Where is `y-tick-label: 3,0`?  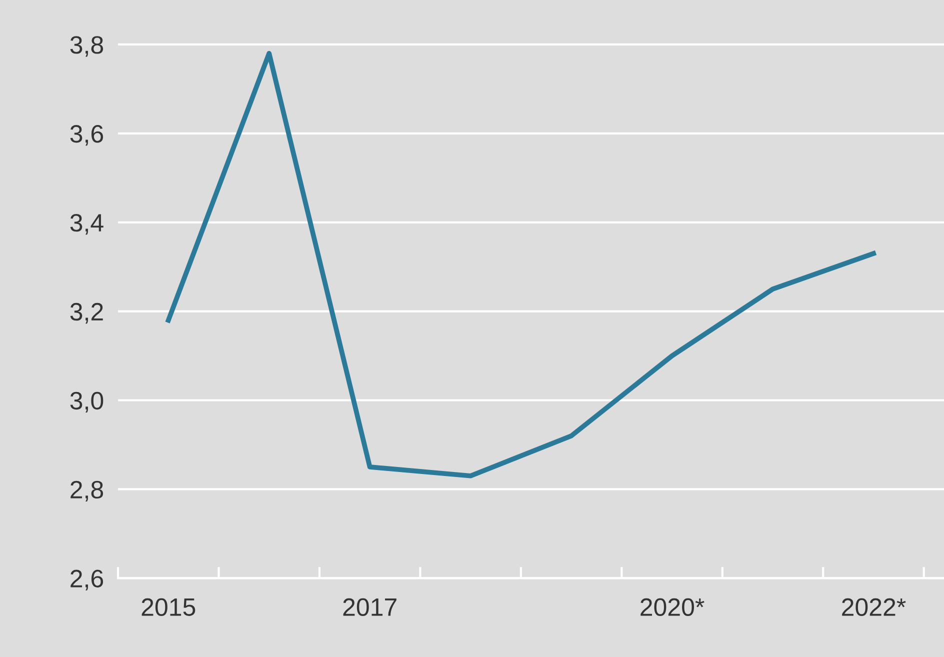
y-tick-label: 3,0 is located at coordinates (87, 402).